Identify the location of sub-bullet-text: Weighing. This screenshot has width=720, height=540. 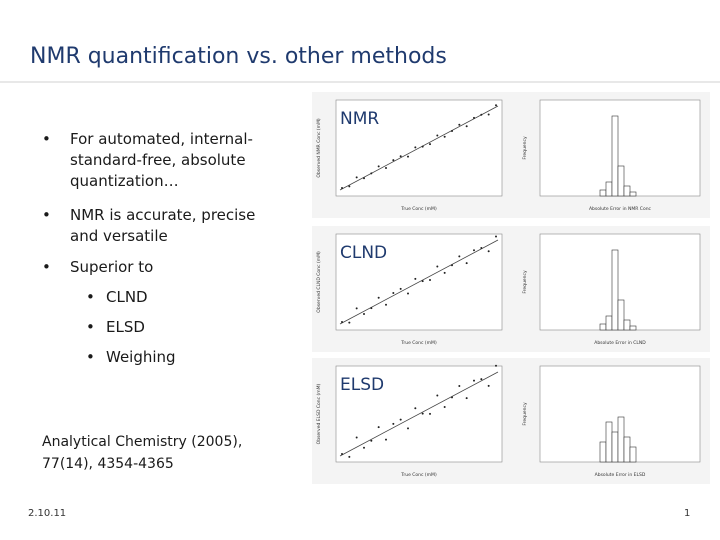
(141, 357).